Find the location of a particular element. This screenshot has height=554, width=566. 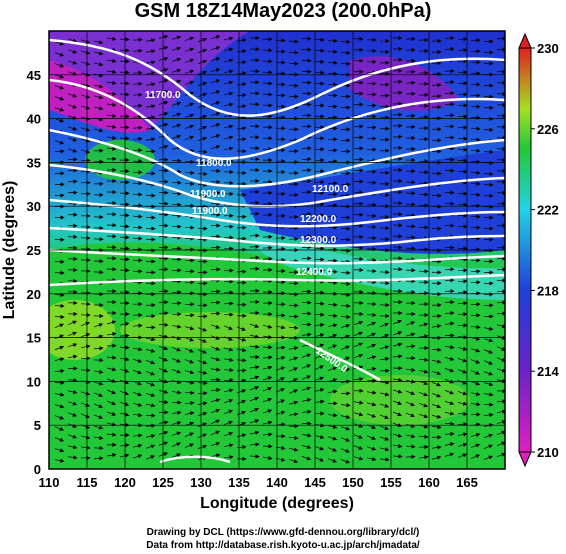

x-tick-label: 115 is located at coordinates (87, 482).